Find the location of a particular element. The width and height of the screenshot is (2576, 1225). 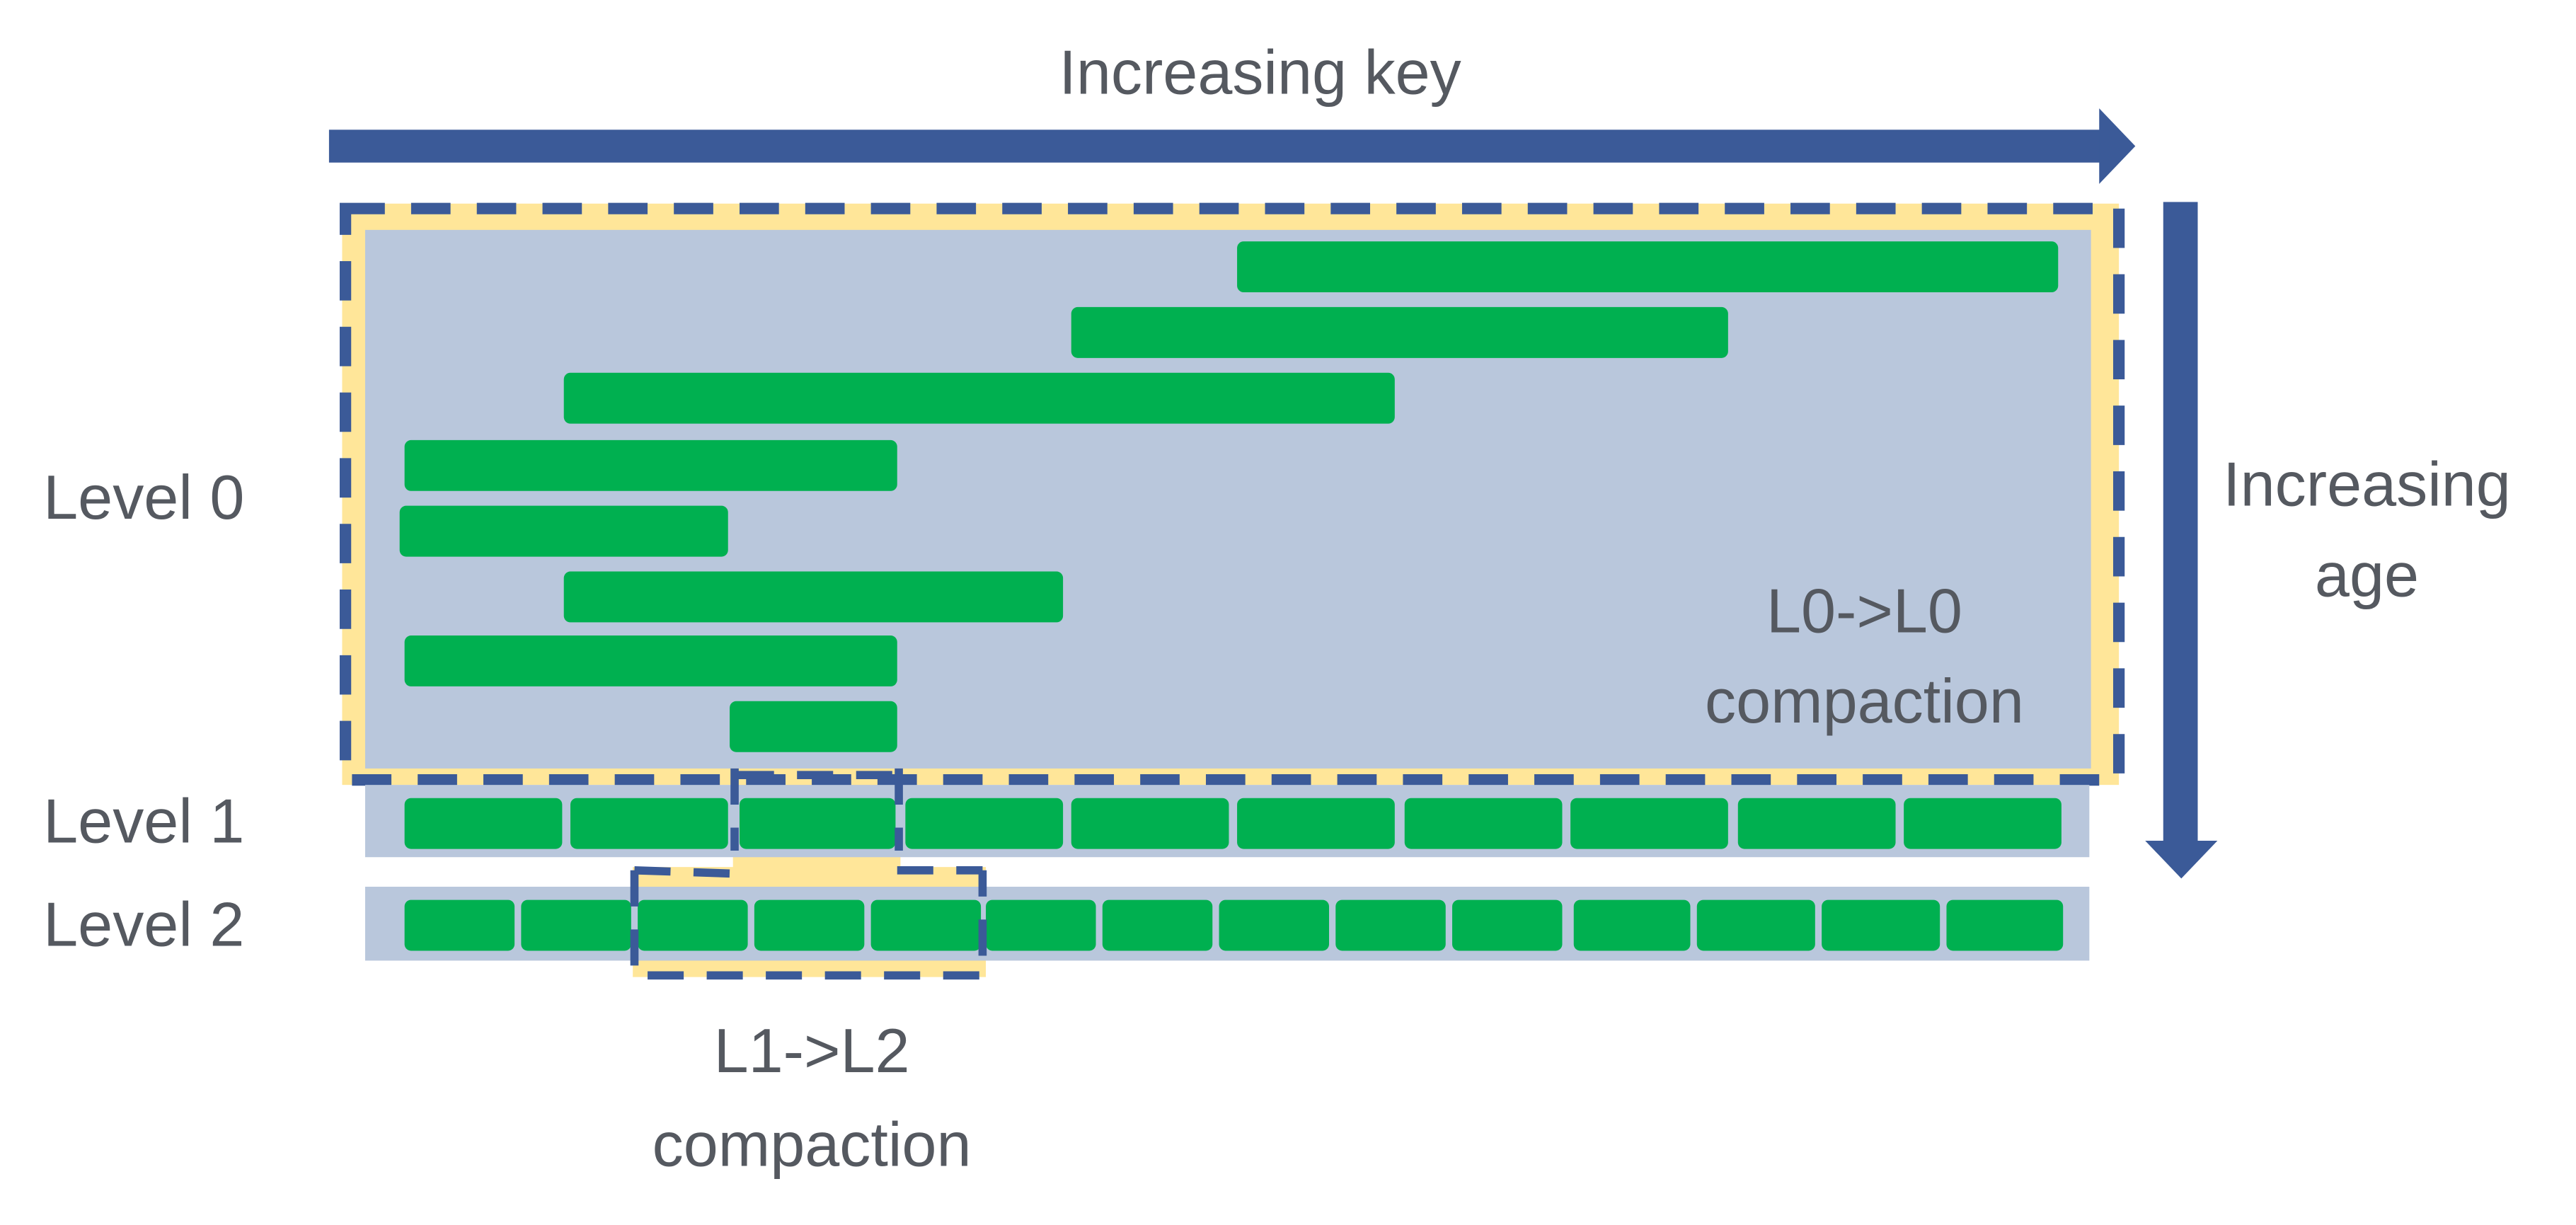

l0-l0-compaction-label-line1: L0->L0 is located at coordinates (1864, 610).